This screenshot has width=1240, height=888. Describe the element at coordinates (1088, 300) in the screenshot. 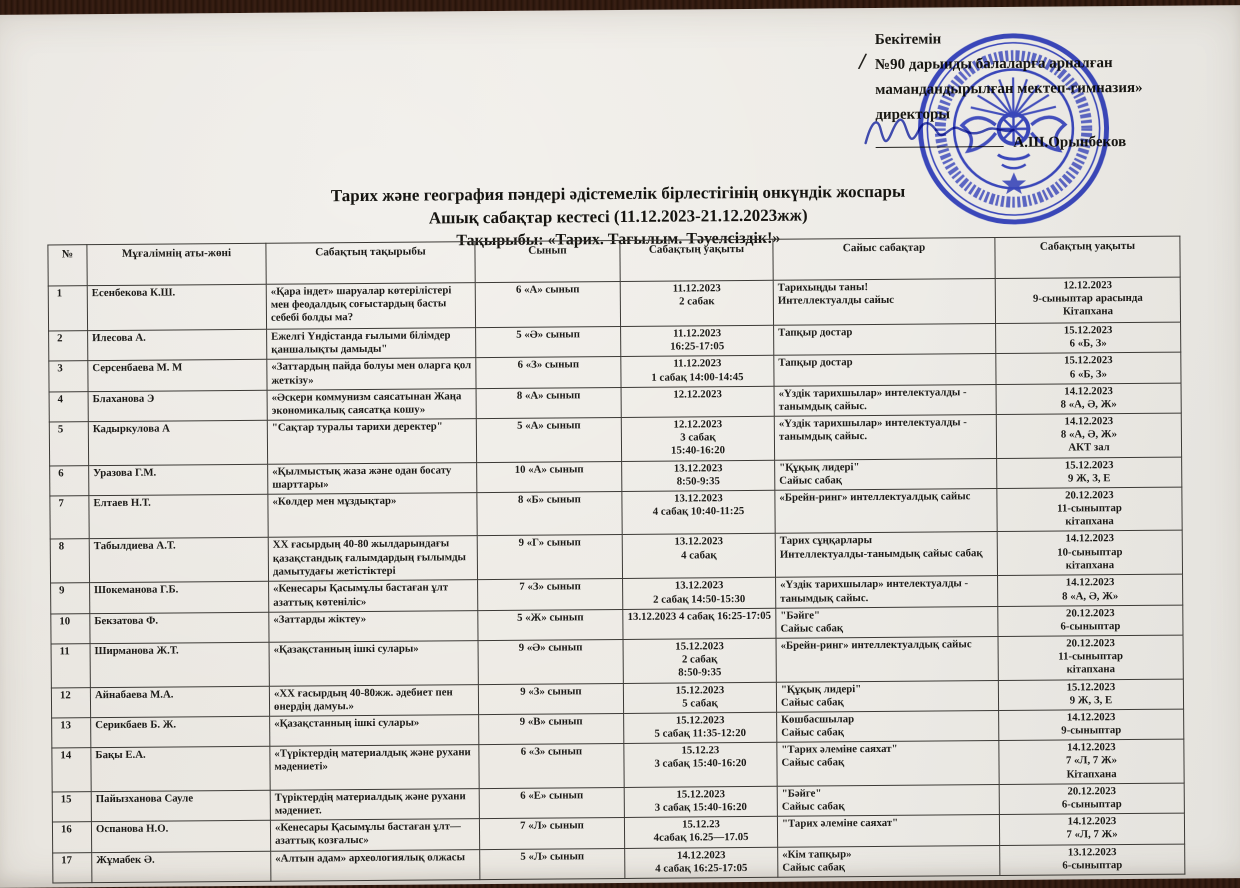

I see `table-cell: 12.12.2023 9-сыныптар арасында Кітапхана` at that location.